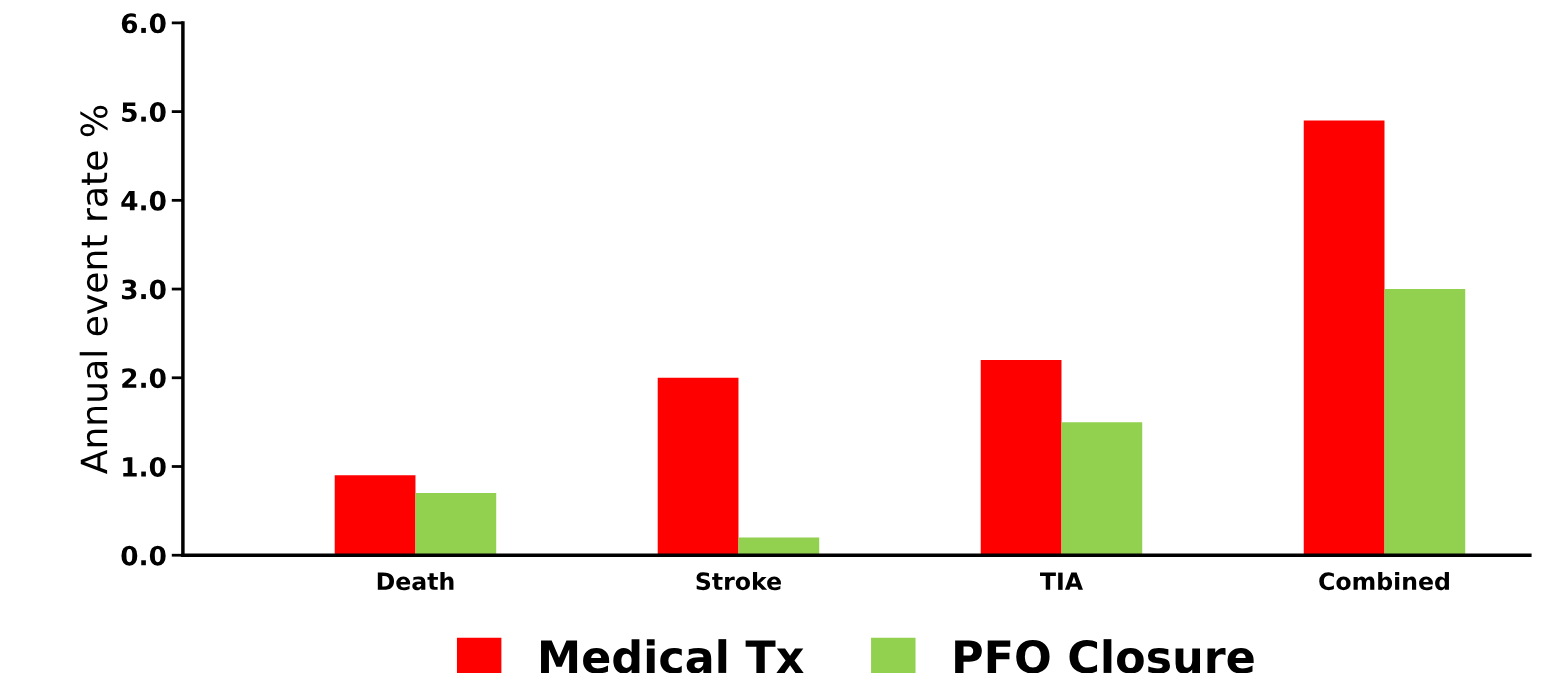  Describe the element at coordinates (1061, 581) in the screenshot. I see `x-tick-label: TIA` at that location.